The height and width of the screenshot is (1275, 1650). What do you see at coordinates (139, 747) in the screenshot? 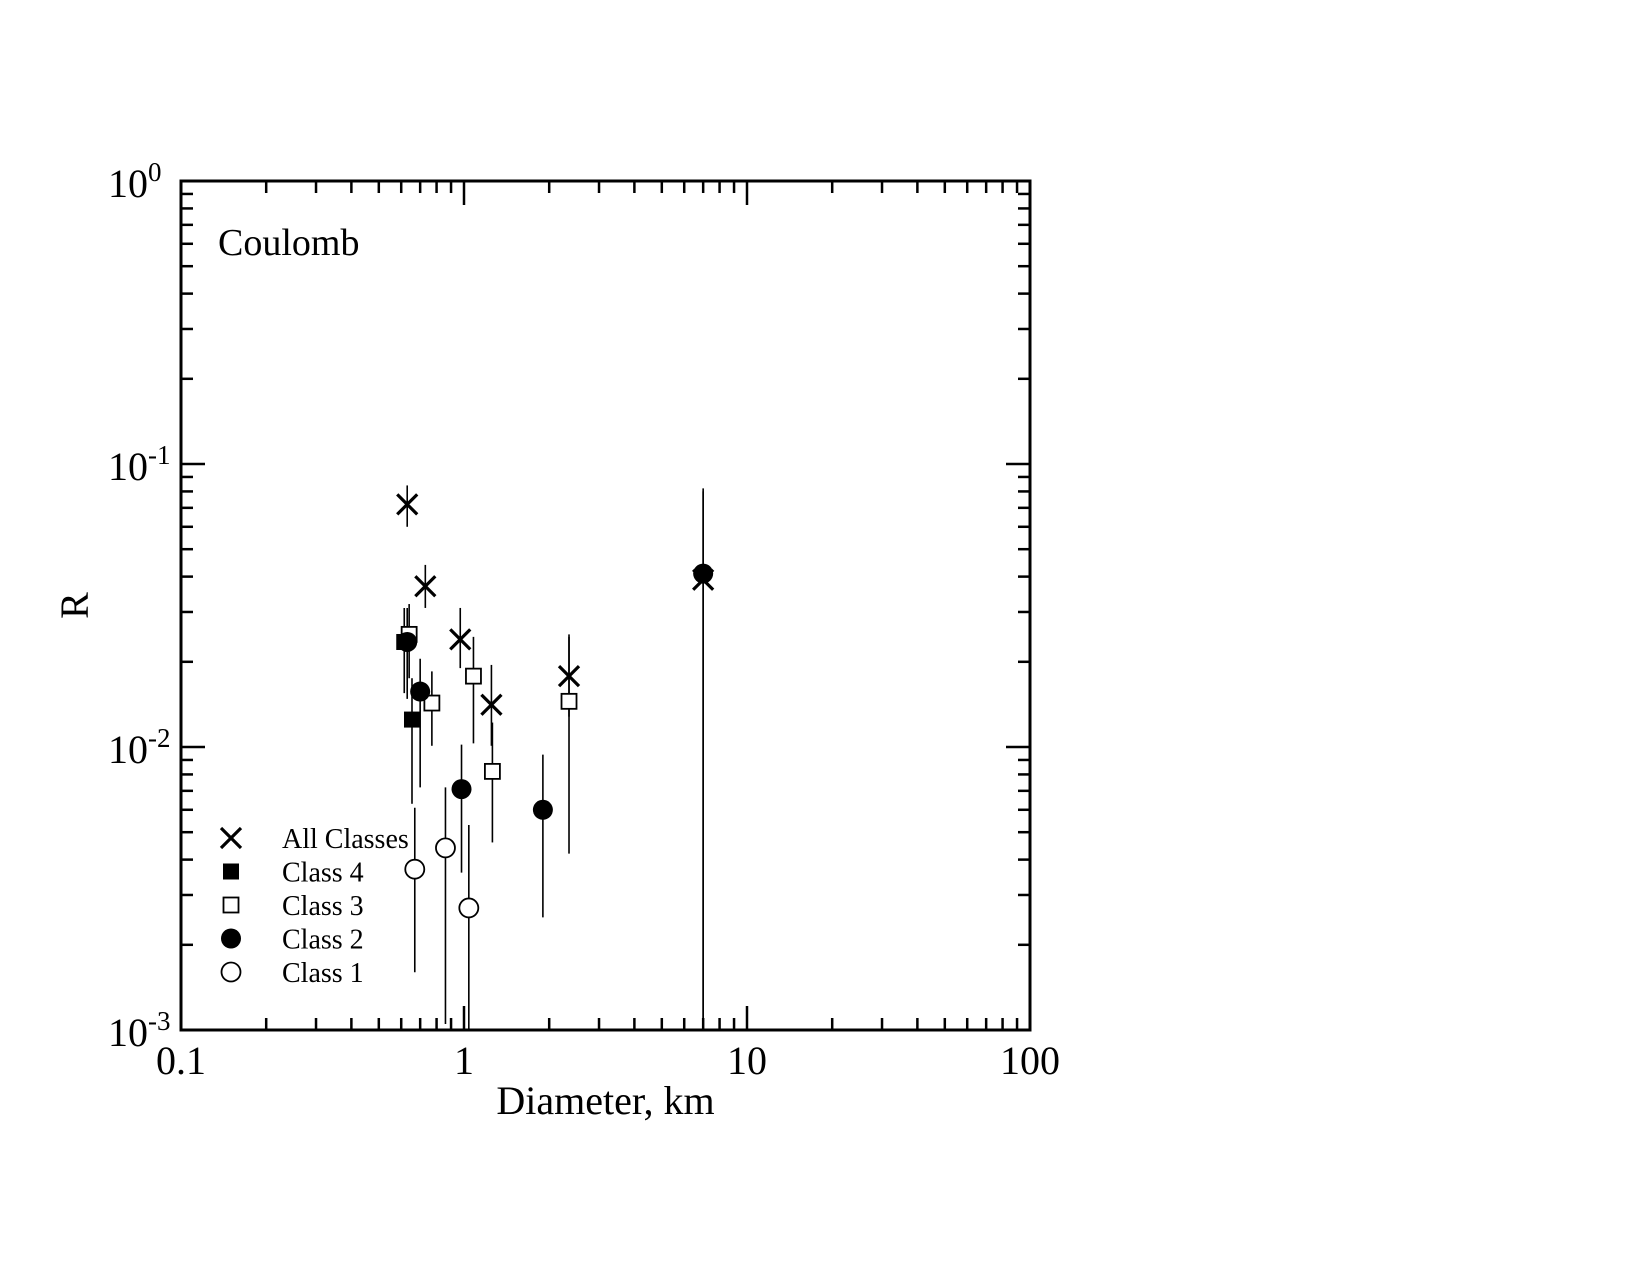
I see `y-tick-label: 10⁻²` at bounding box center [139, 747].